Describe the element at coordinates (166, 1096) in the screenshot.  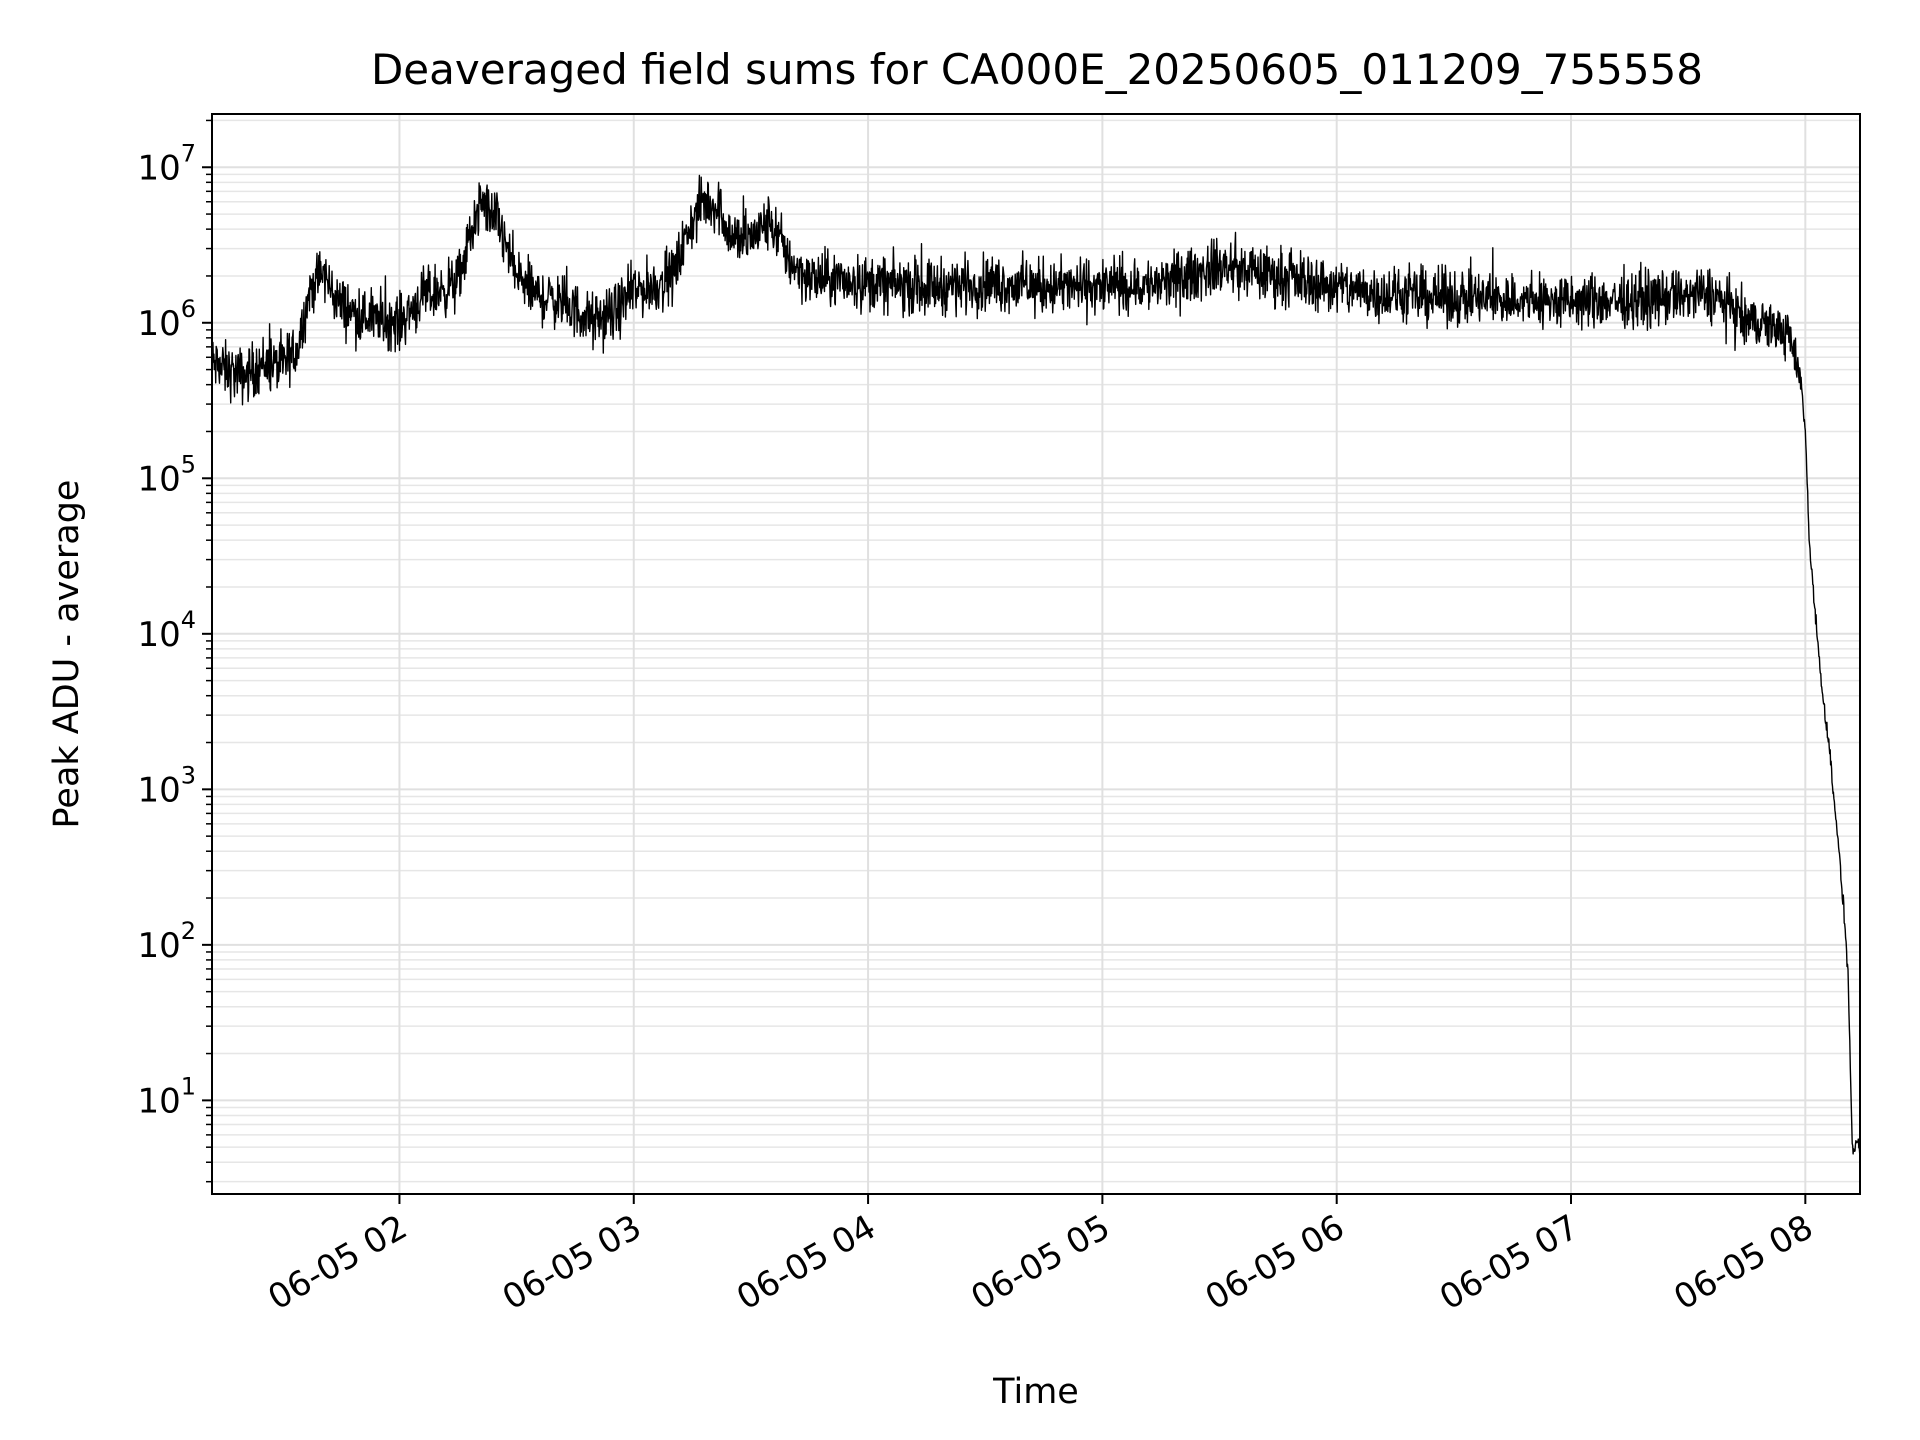
I see `y-tick-label: 10¹` at that location.